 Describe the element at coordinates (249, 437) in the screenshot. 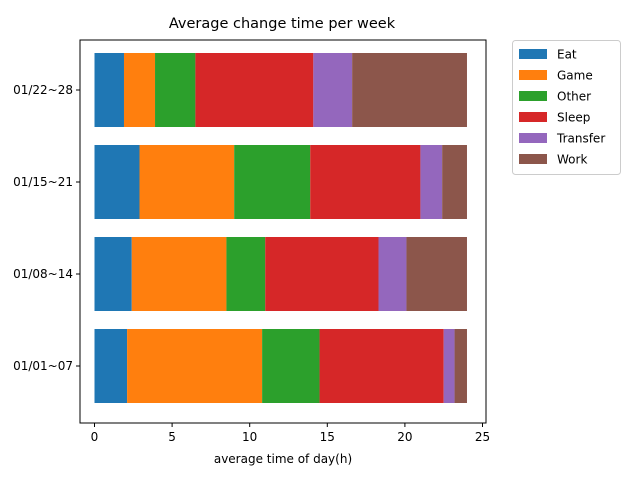

I see `x-tick-label: 10` at that location.